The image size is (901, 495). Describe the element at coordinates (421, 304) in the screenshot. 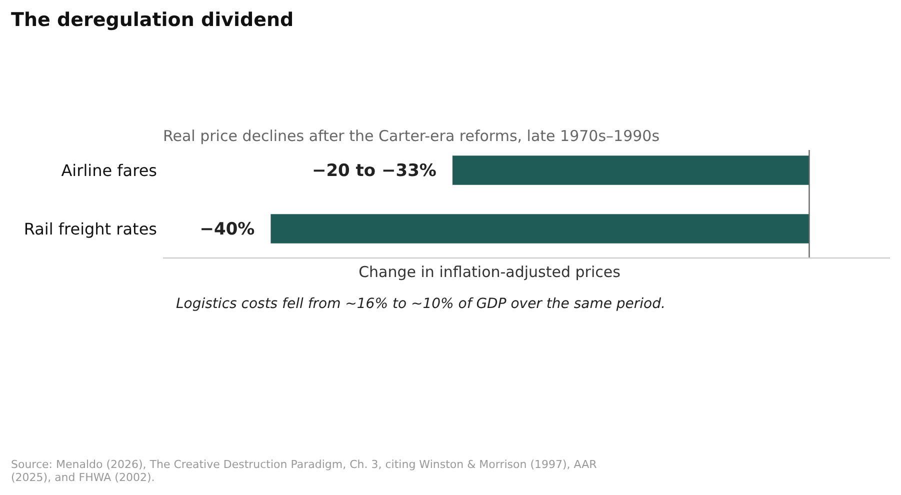

I see `text: Logistics costs fell from ~16% to ~10% of GDP over the same period.` at that location.